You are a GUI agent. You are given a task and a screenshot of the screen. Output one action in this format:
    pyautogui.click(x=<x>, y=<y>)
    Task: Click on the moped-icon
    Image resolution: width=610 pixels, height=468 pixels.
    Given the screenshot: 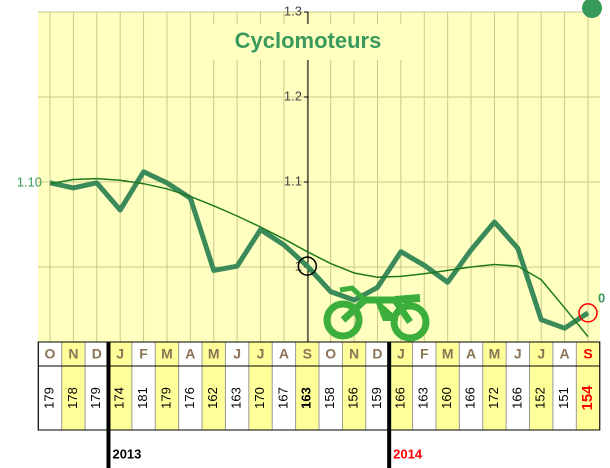 What is the action you would take?
    pyautogui.click(x=376, y=313)
    